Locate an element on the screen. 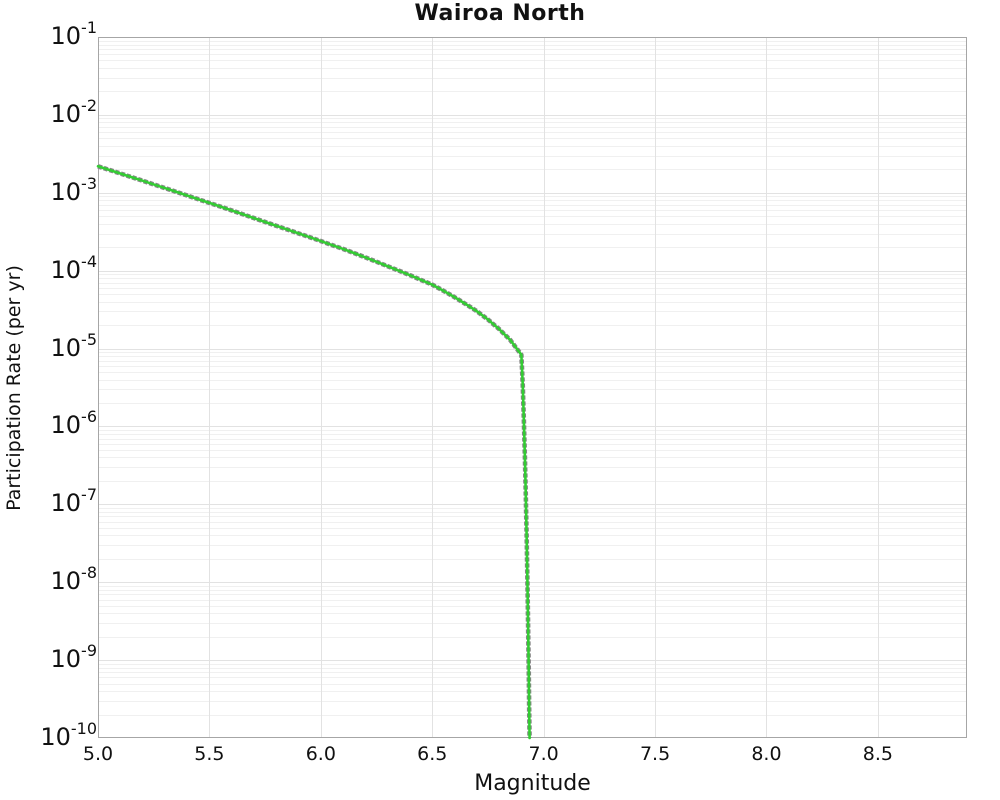 The height and width of the screenshot is (800, 1000). x-tick-label: 7.5 is located at coordinates (655, 754).